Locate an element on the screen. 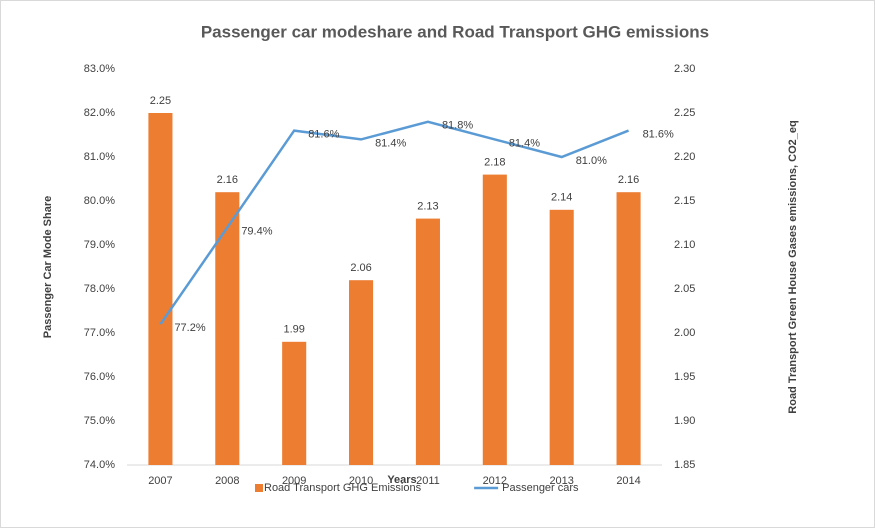 The image size is (875, 528). line-value-label: 81.0% is located at coordinates (591, 161).